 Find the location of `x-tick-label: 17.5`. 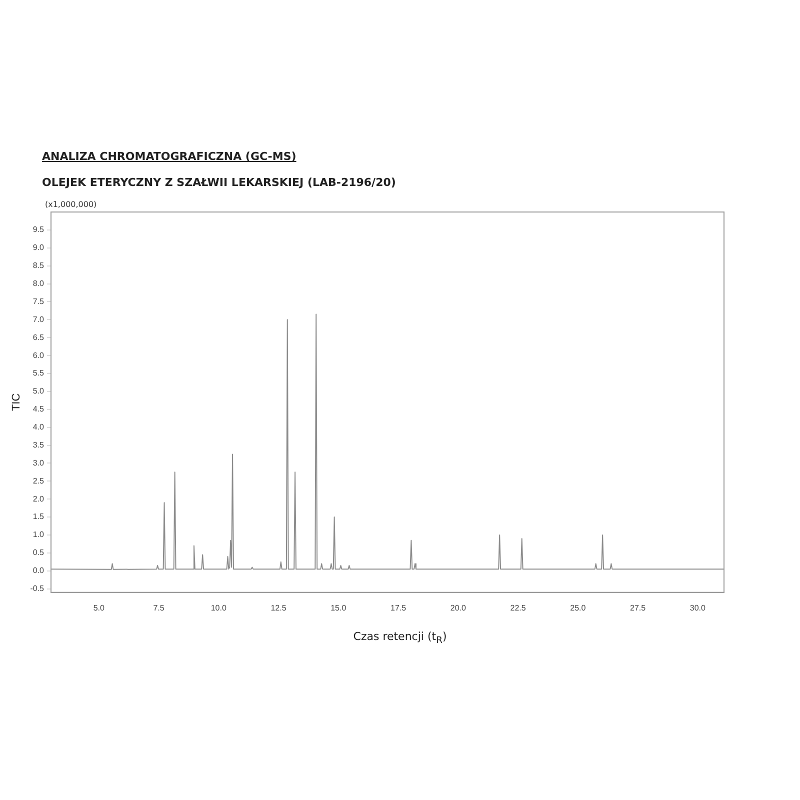

x-tick-label: 17.5 is located at coordinates (398, 607).